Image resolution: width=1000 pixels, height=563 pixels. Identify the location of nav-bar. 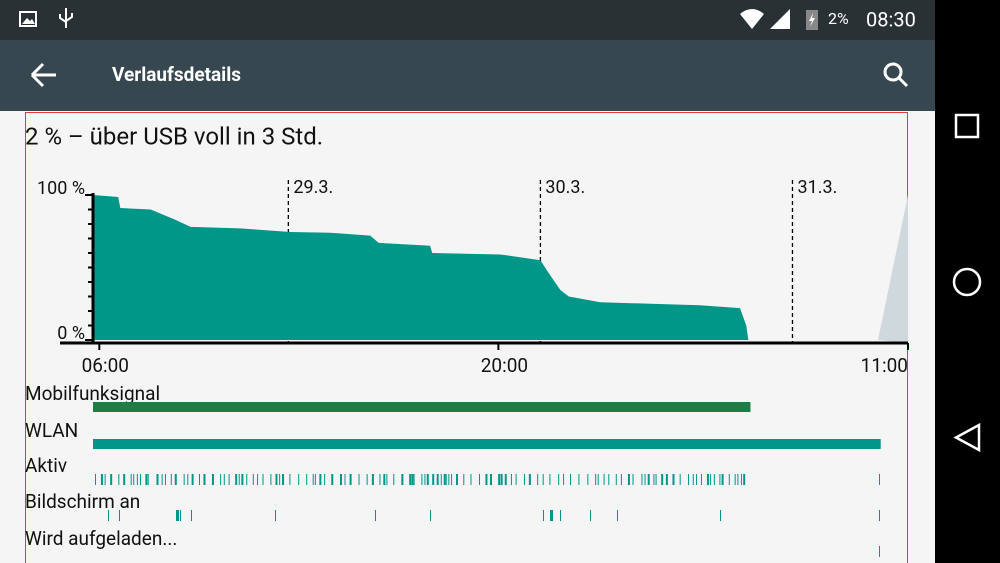
(967, 281).